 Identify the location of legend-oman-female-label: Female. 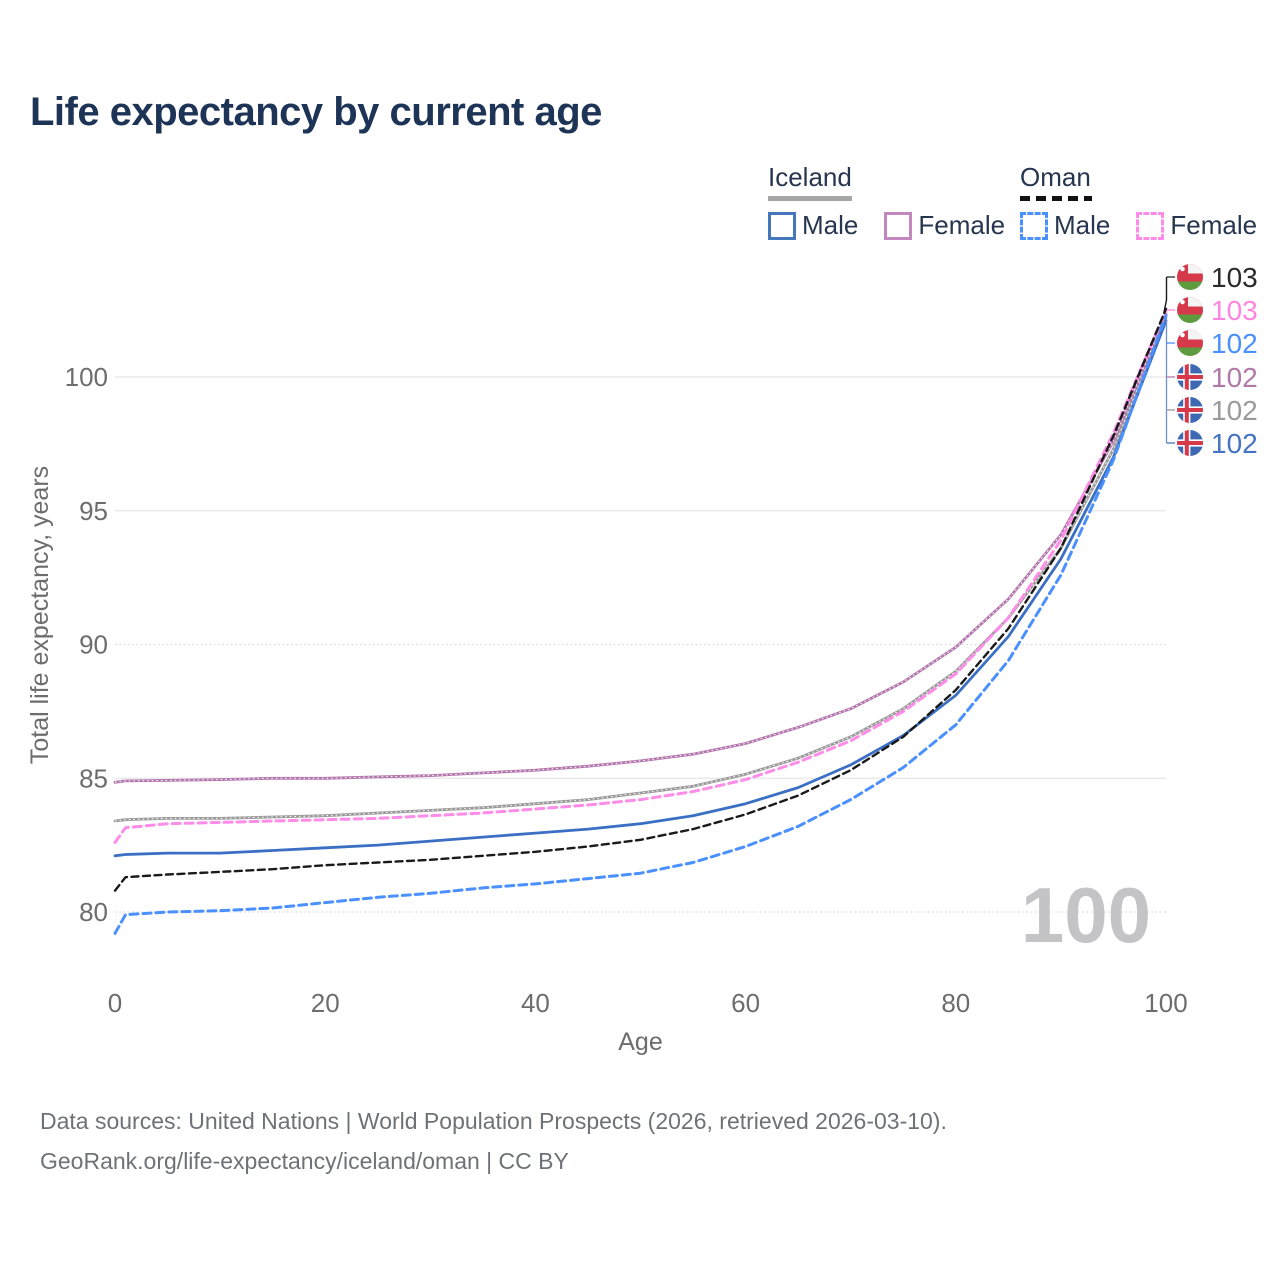
(1214, 225).